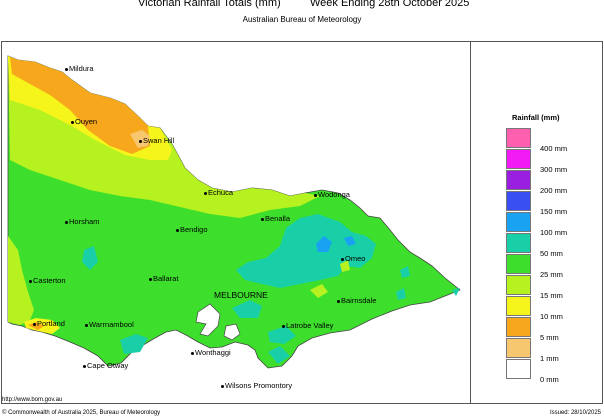 The width and height of the screenshot is (604, 420). Describe the element at coordinates (456, 292) in the screenshot. I see `zone-50mm-east3` at that location.